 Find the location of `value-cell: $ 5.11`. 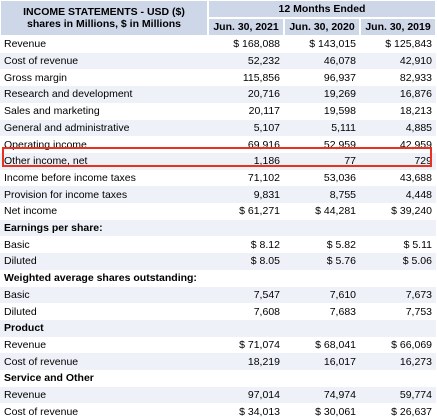

value-cell: $ 5.11 is located at coordinates (417, 244).